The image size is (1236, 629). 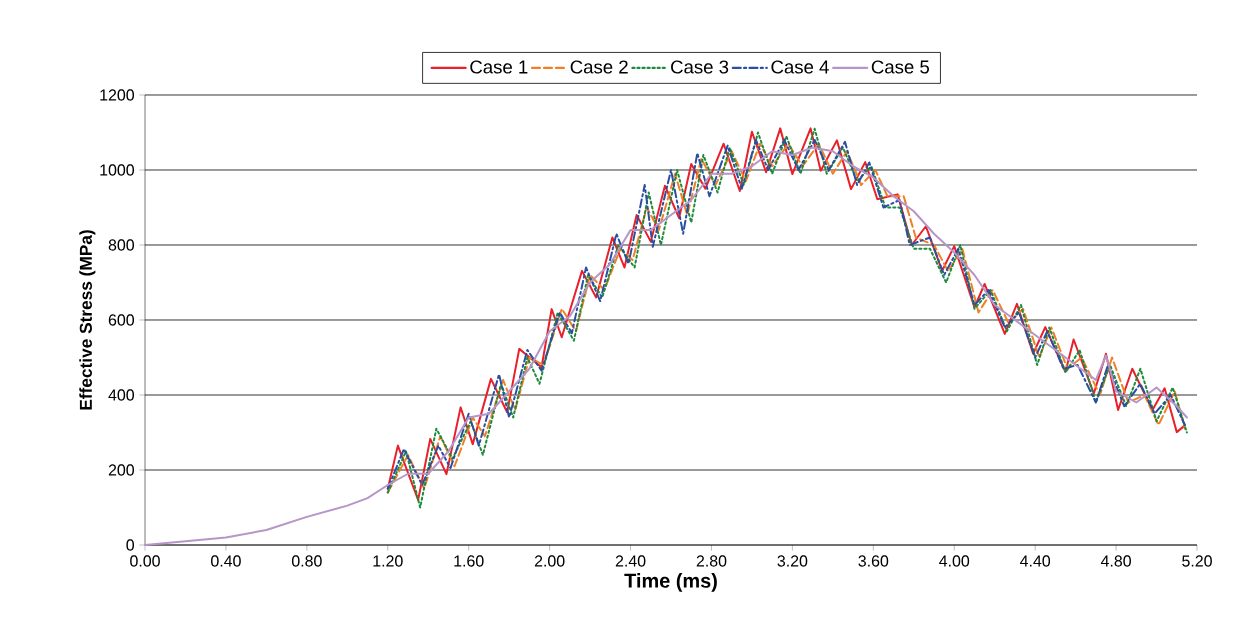 I want to click on x-tick-label: 1.20, so click(x=388, y=561).